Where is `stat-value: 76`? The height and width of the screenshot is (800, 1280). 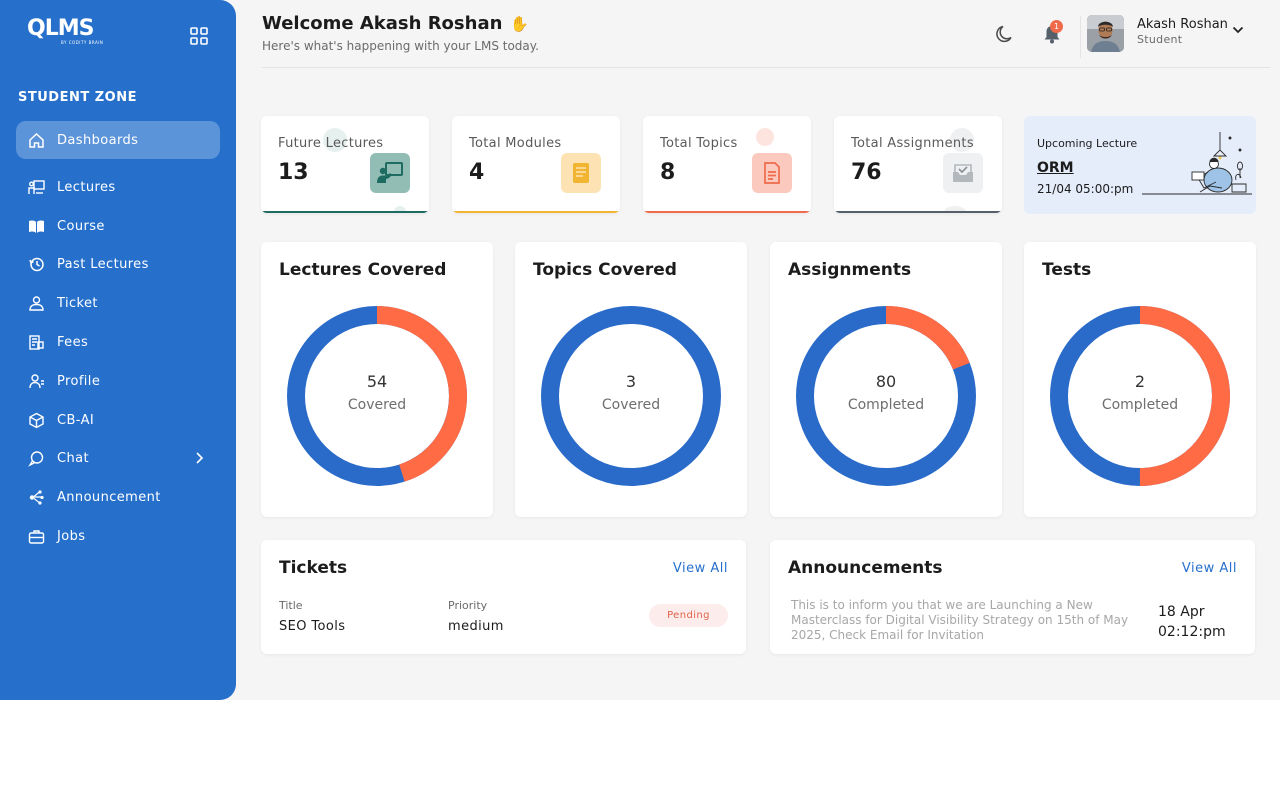 stat-value: 76 is located at coordinates (866, 172).